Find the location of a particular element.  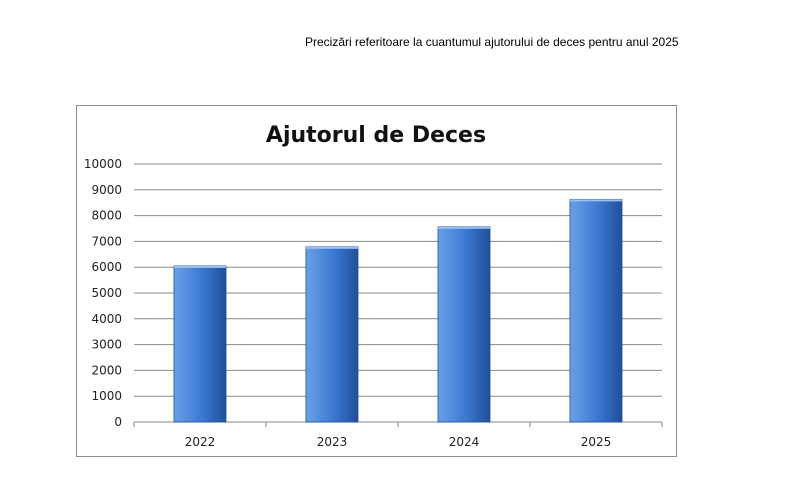

bar-highlight-2024 is located at coordinates (464, 227).